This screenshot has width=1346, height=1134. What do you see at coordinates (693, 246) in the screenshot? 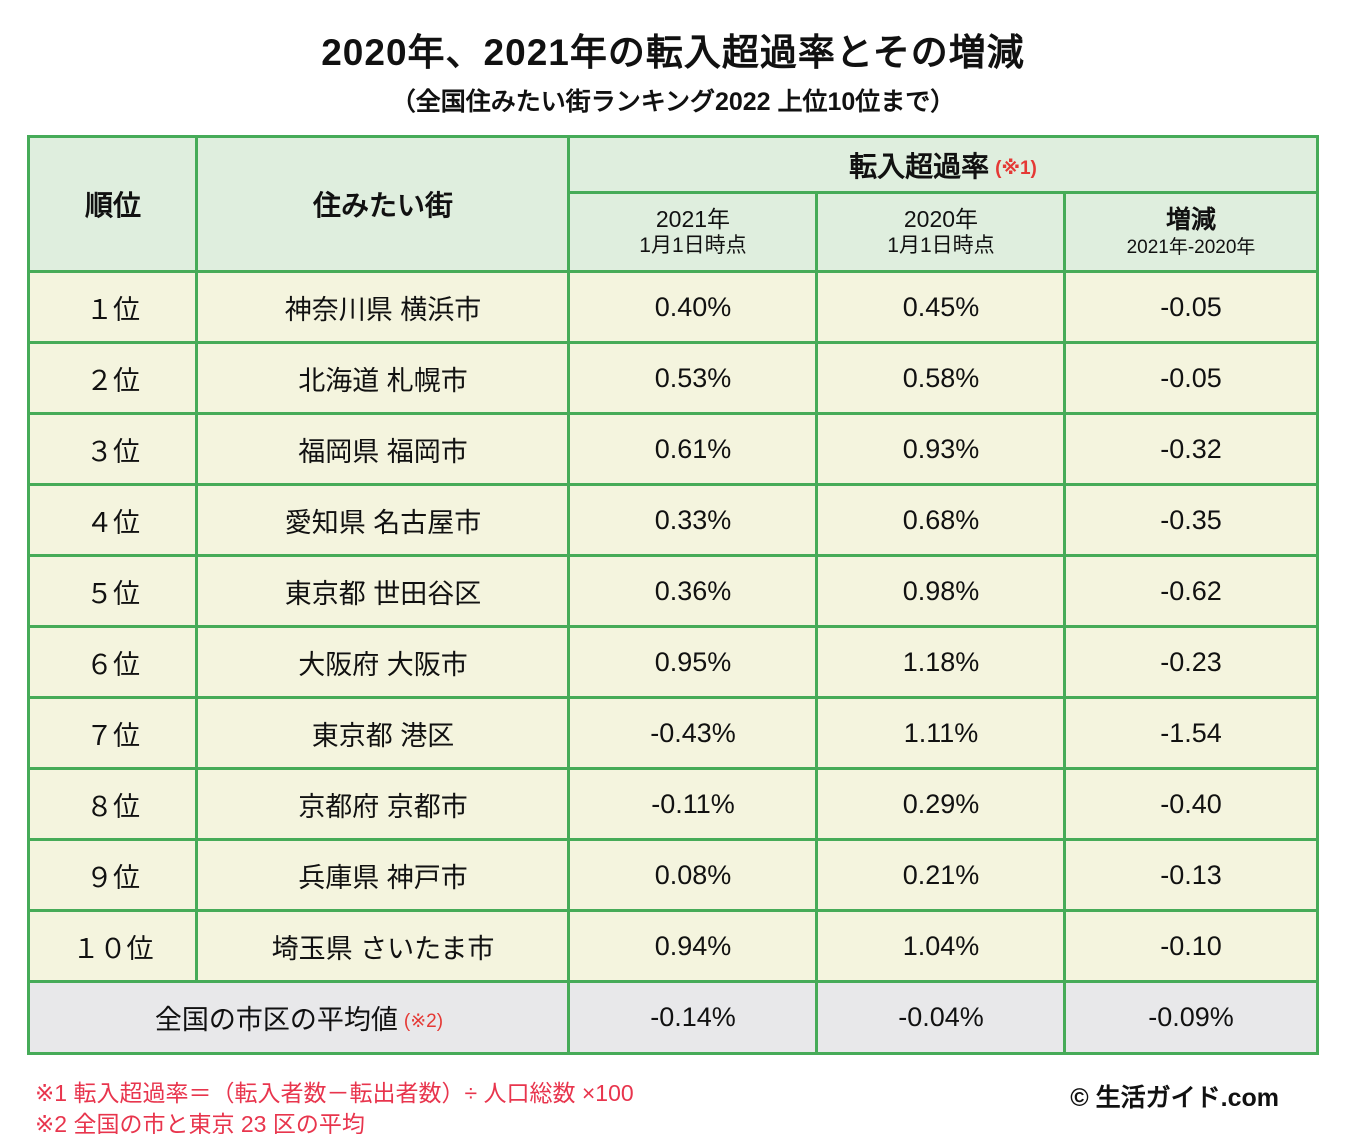
I see `column-header-2021-date: 1月1日時点` at bounding box center [693, 246].